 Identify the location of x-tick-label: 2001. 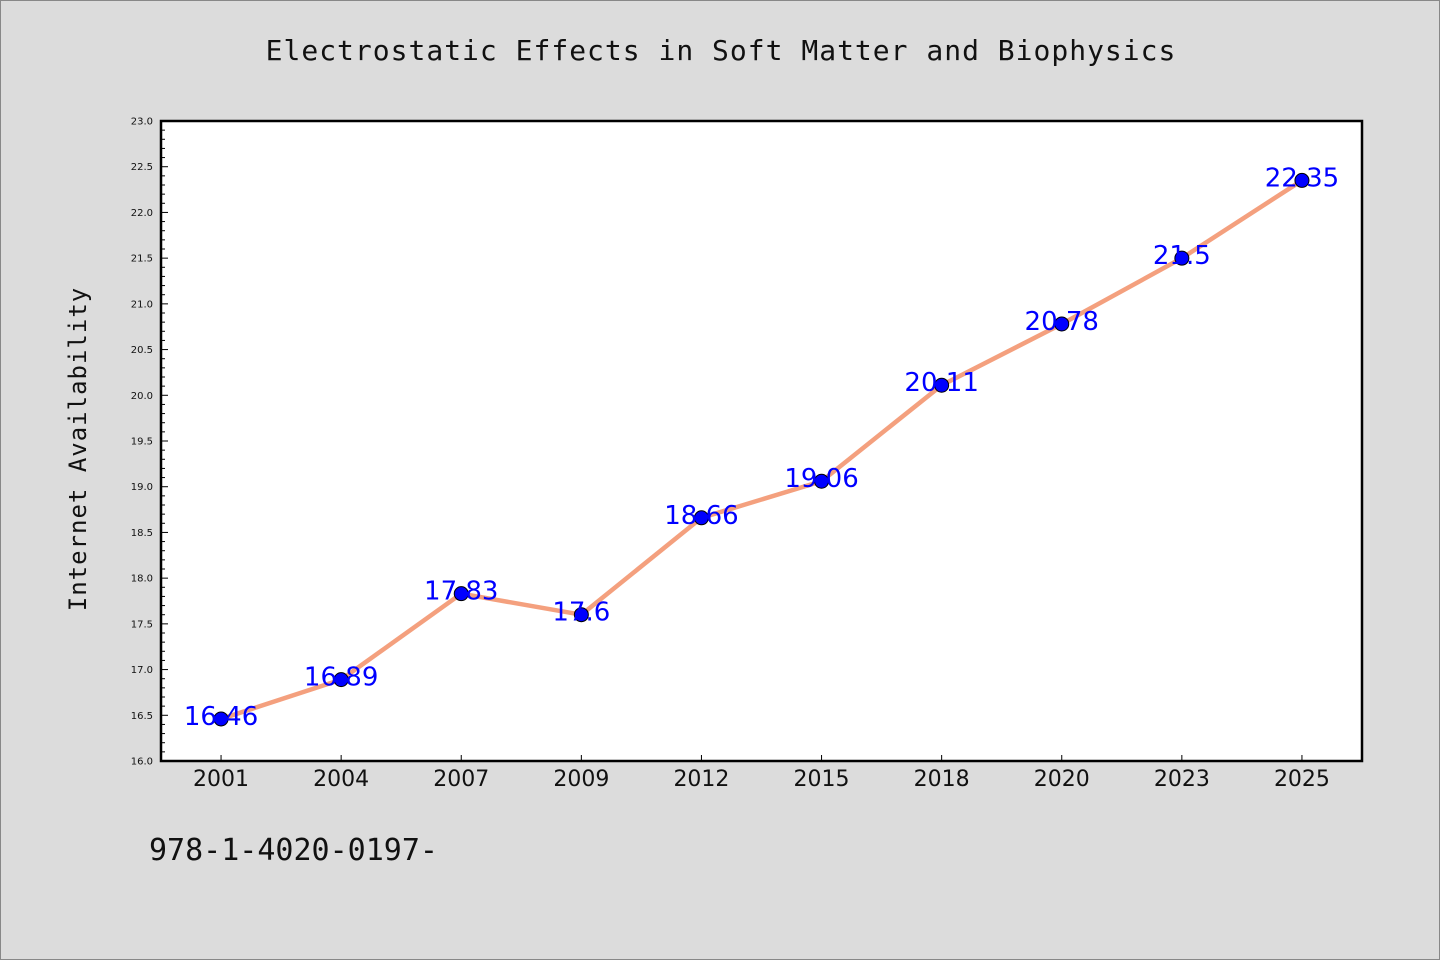
(221, 779).